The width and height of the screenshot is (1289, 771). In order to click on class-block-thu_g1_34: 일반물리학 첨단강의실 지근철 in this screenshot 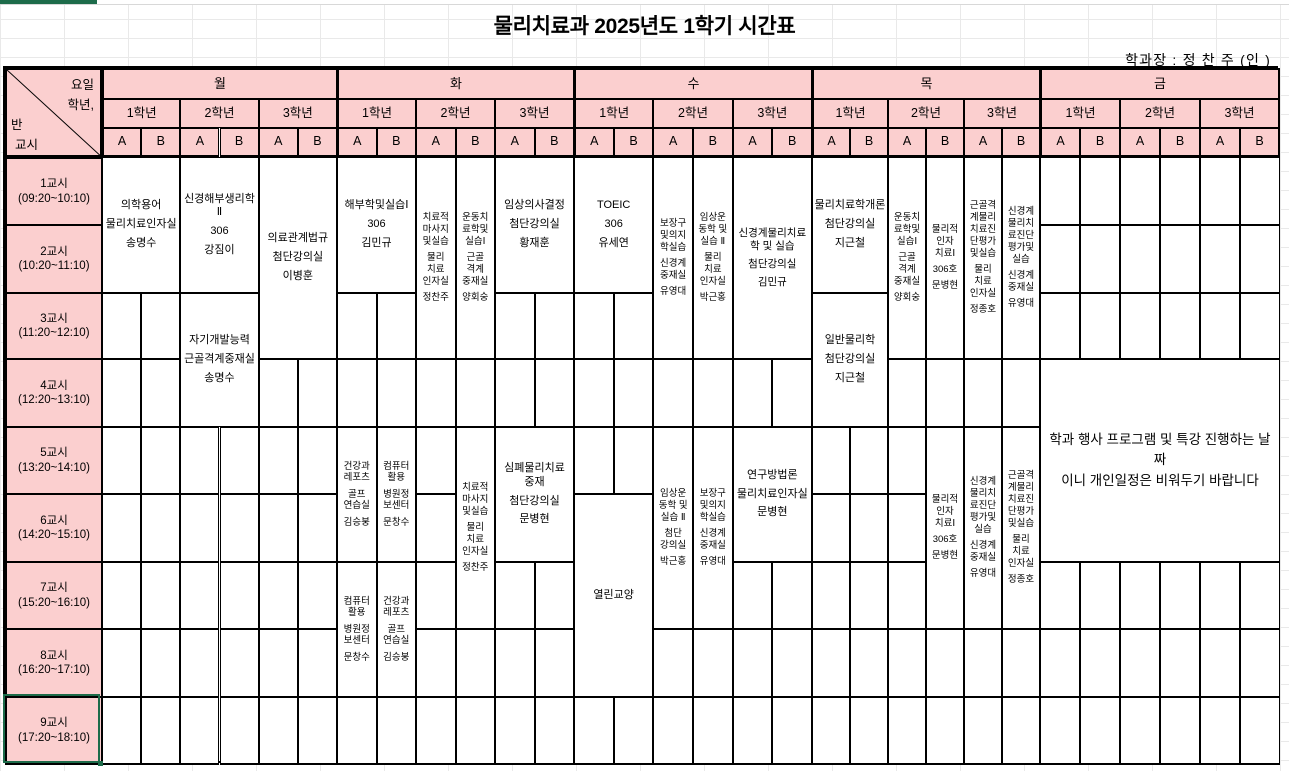, I will do `click(850, 360)`.